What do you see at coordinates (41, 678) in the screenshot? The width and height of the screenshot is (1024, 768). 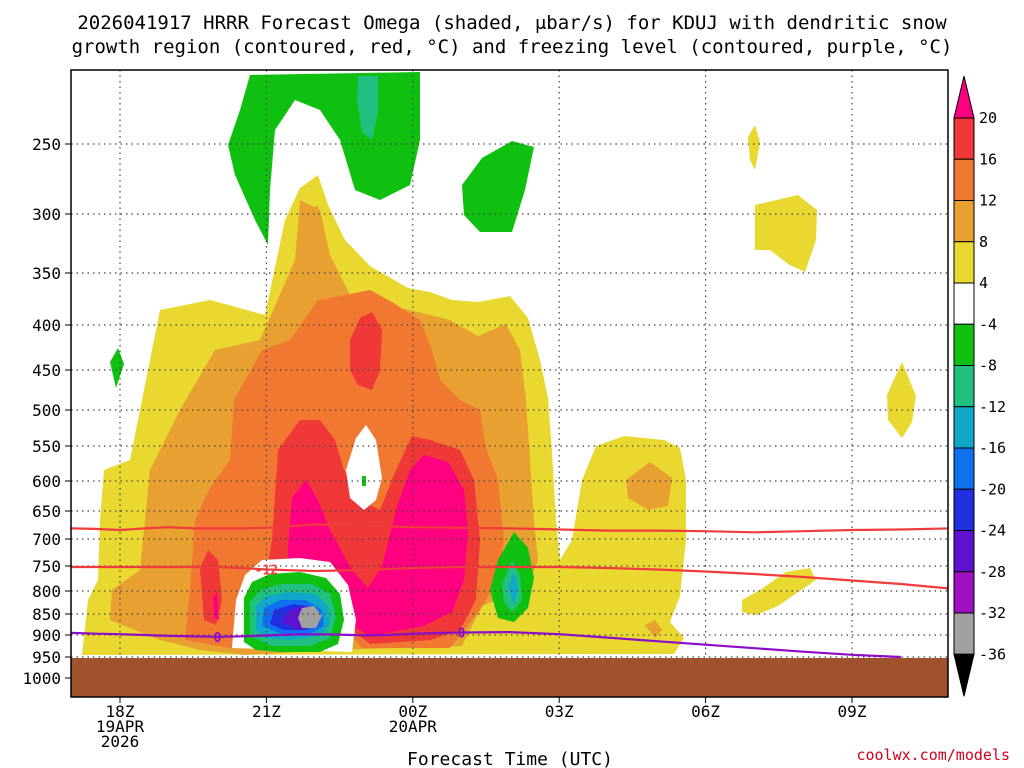 I see `y-tick-label: 1000` at bounding box center [41, 678].